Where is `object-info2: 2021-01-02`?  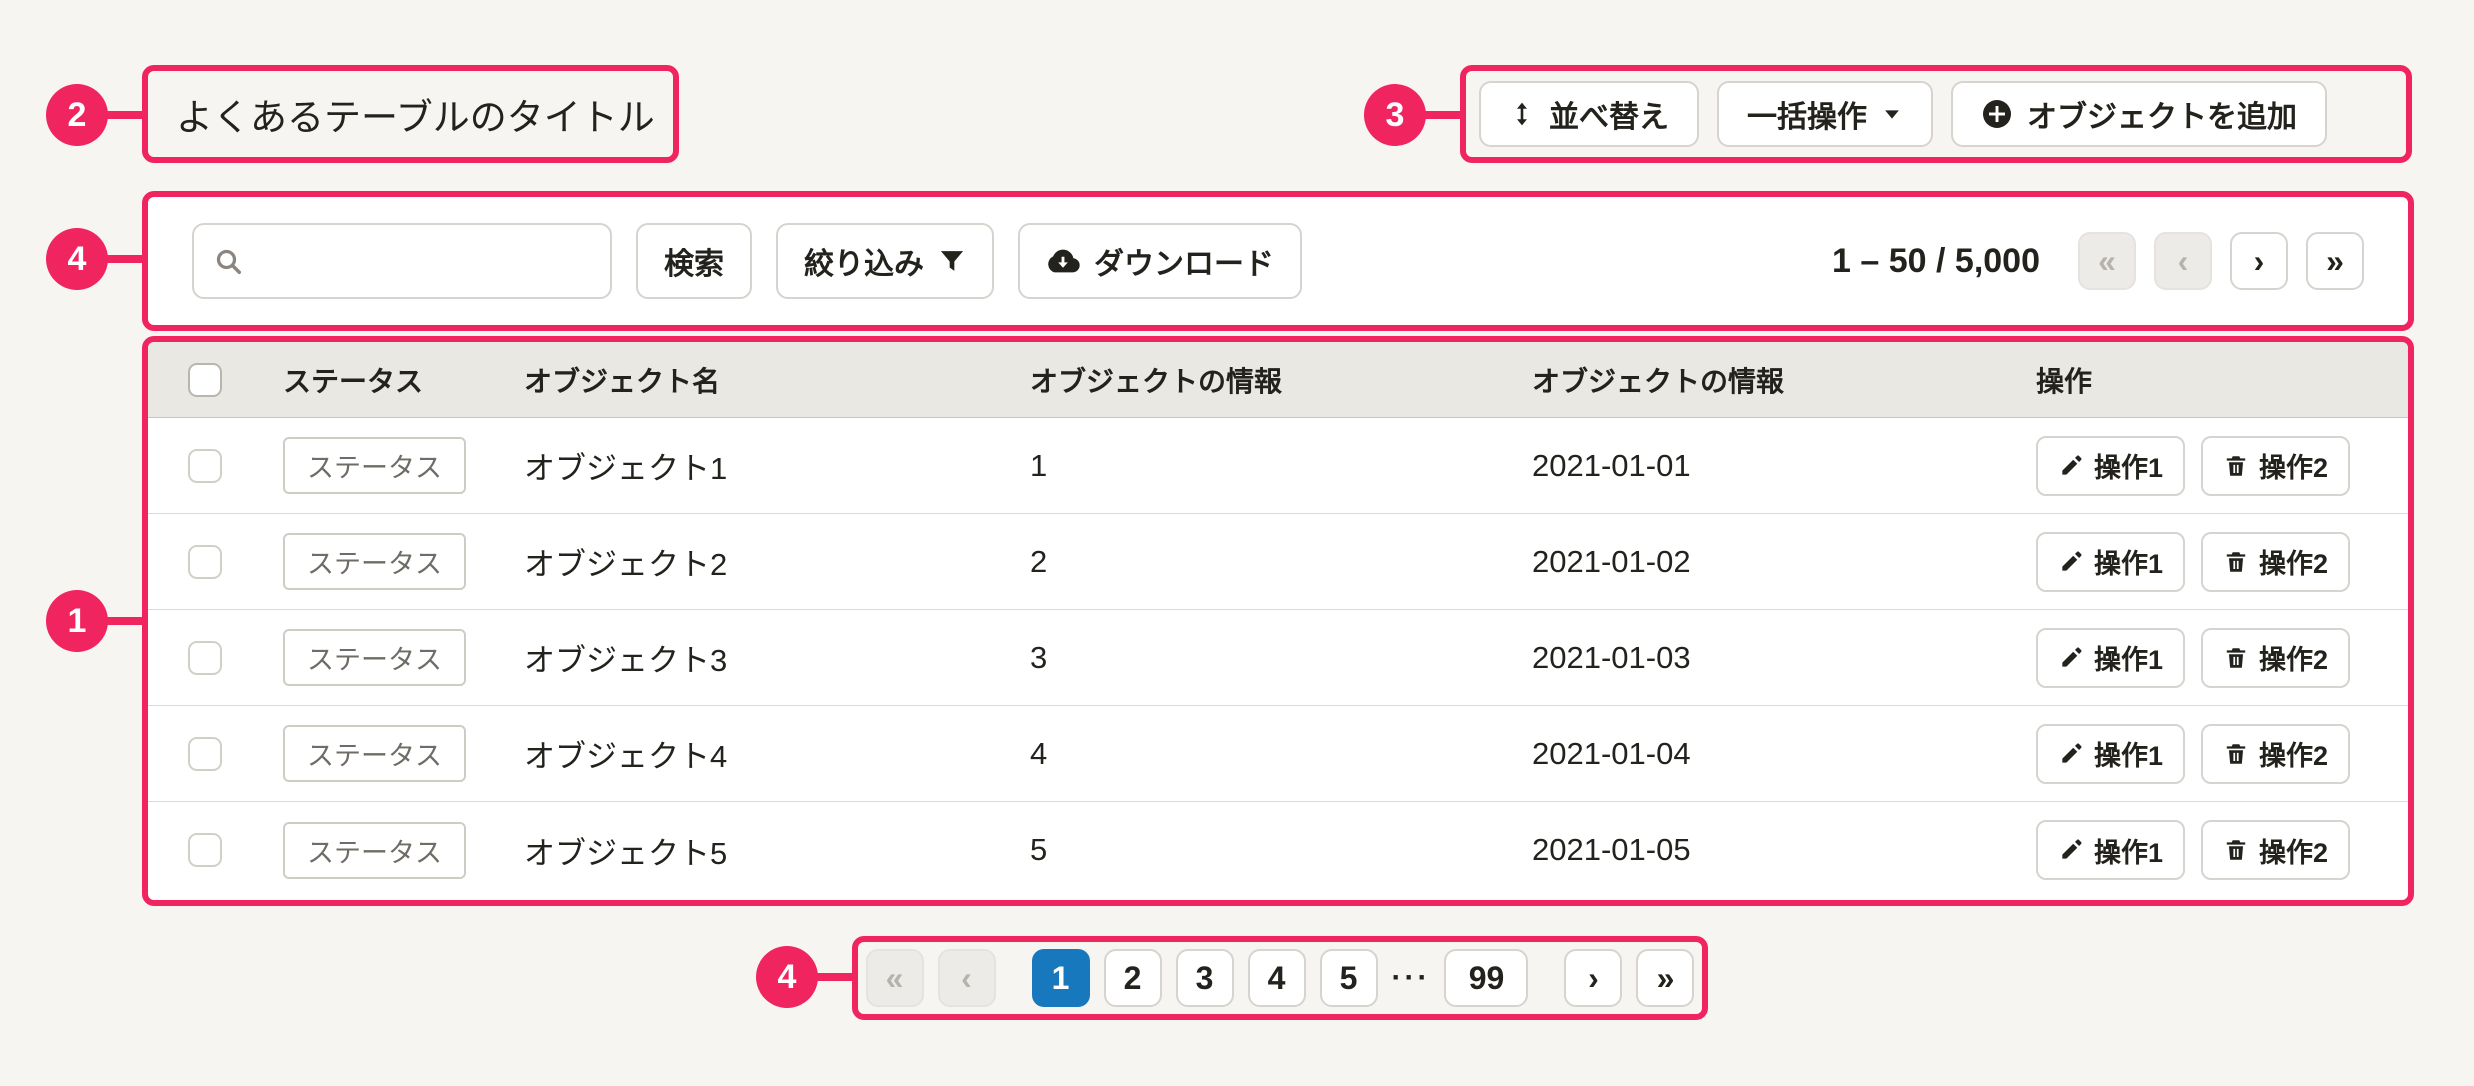 object-info2: 2021-01-02 is located at coordinates (1611, 561).